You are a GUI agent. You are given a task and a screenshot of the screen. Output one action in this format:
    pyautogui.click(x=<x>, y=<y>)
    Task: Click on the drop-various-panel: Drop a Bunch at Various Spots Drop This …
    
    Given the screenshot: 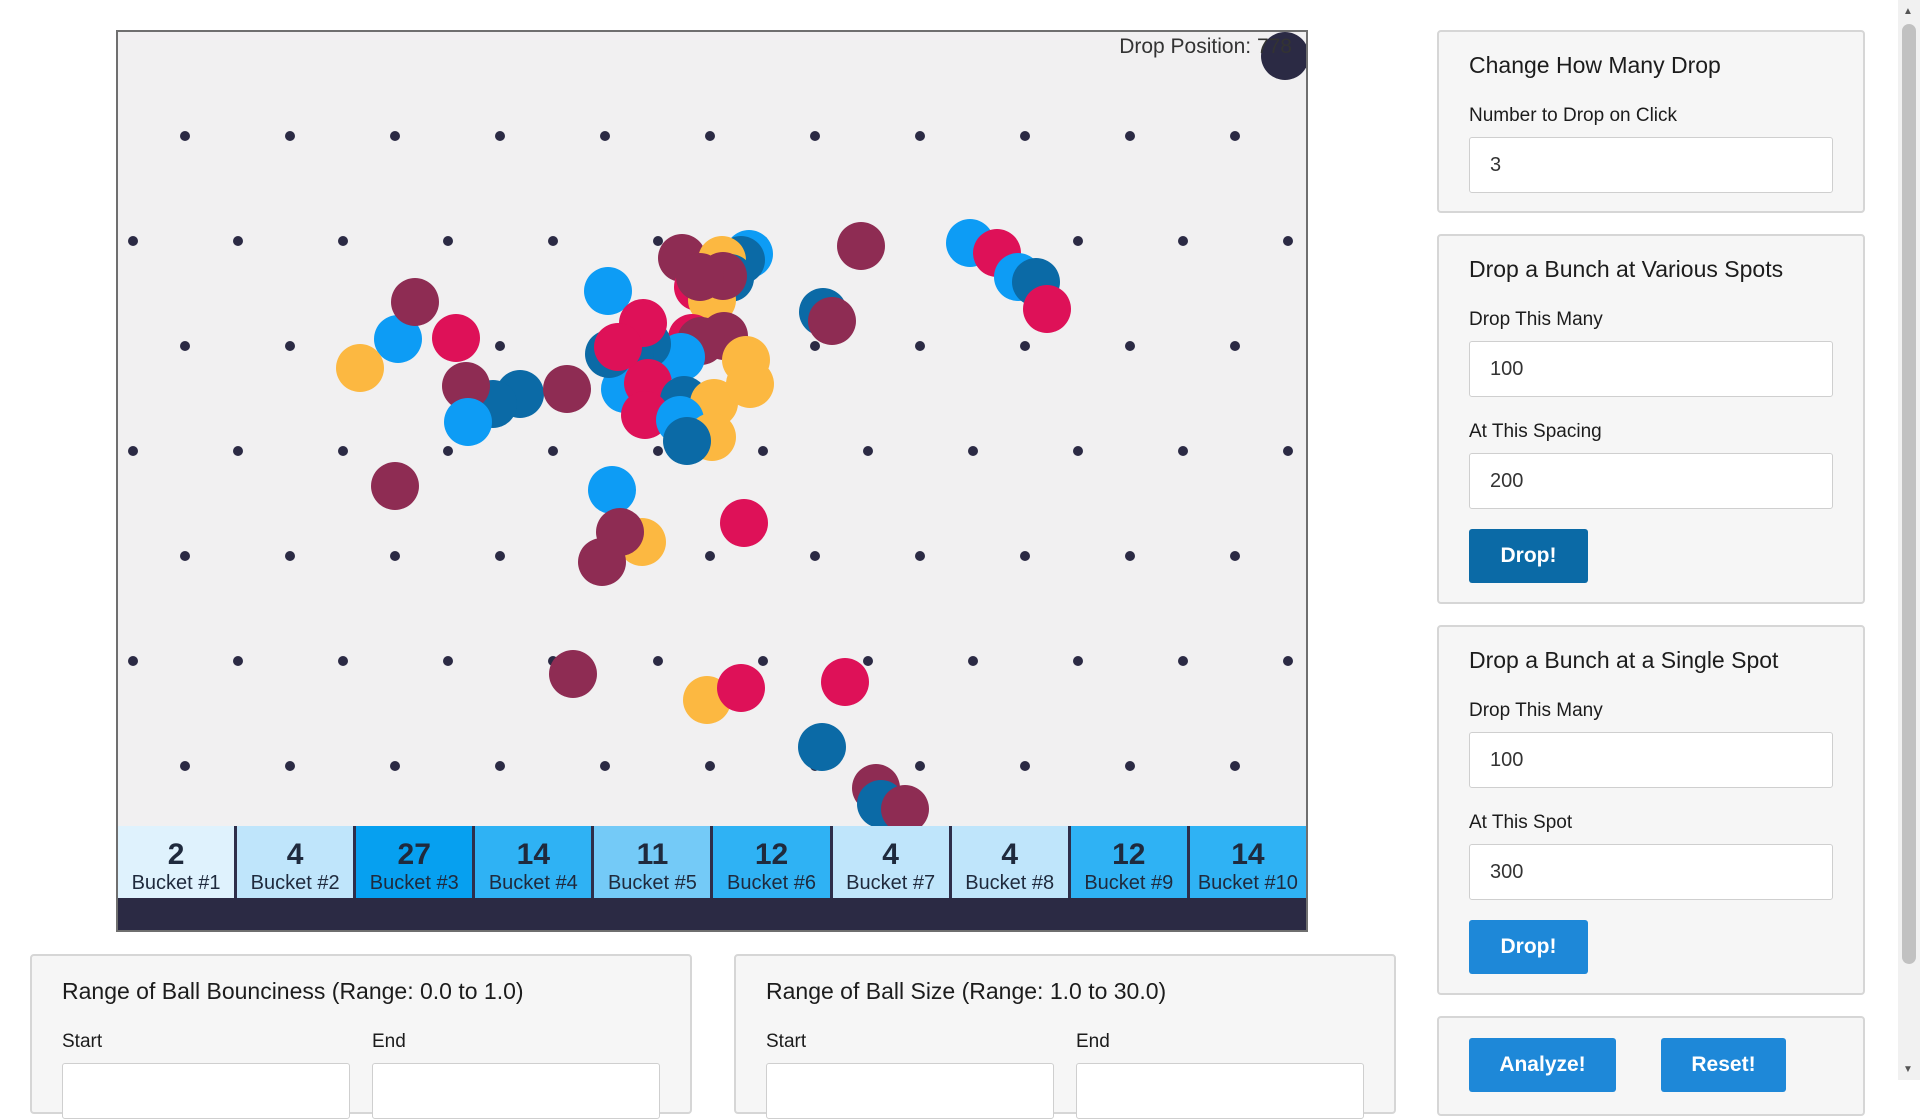 What is the action you would take?
    pyautogui.click(x=1651, y=419)
    